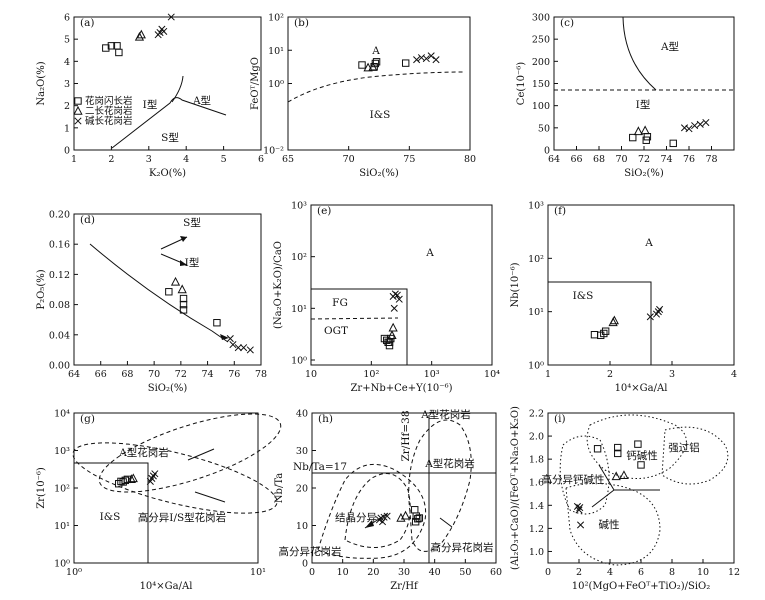 The width and height of the screenshot is (765, 600). Describe the element at coordinates (536, 483) in the screenshot. I see `y-tick-label: 1.6` at that location.